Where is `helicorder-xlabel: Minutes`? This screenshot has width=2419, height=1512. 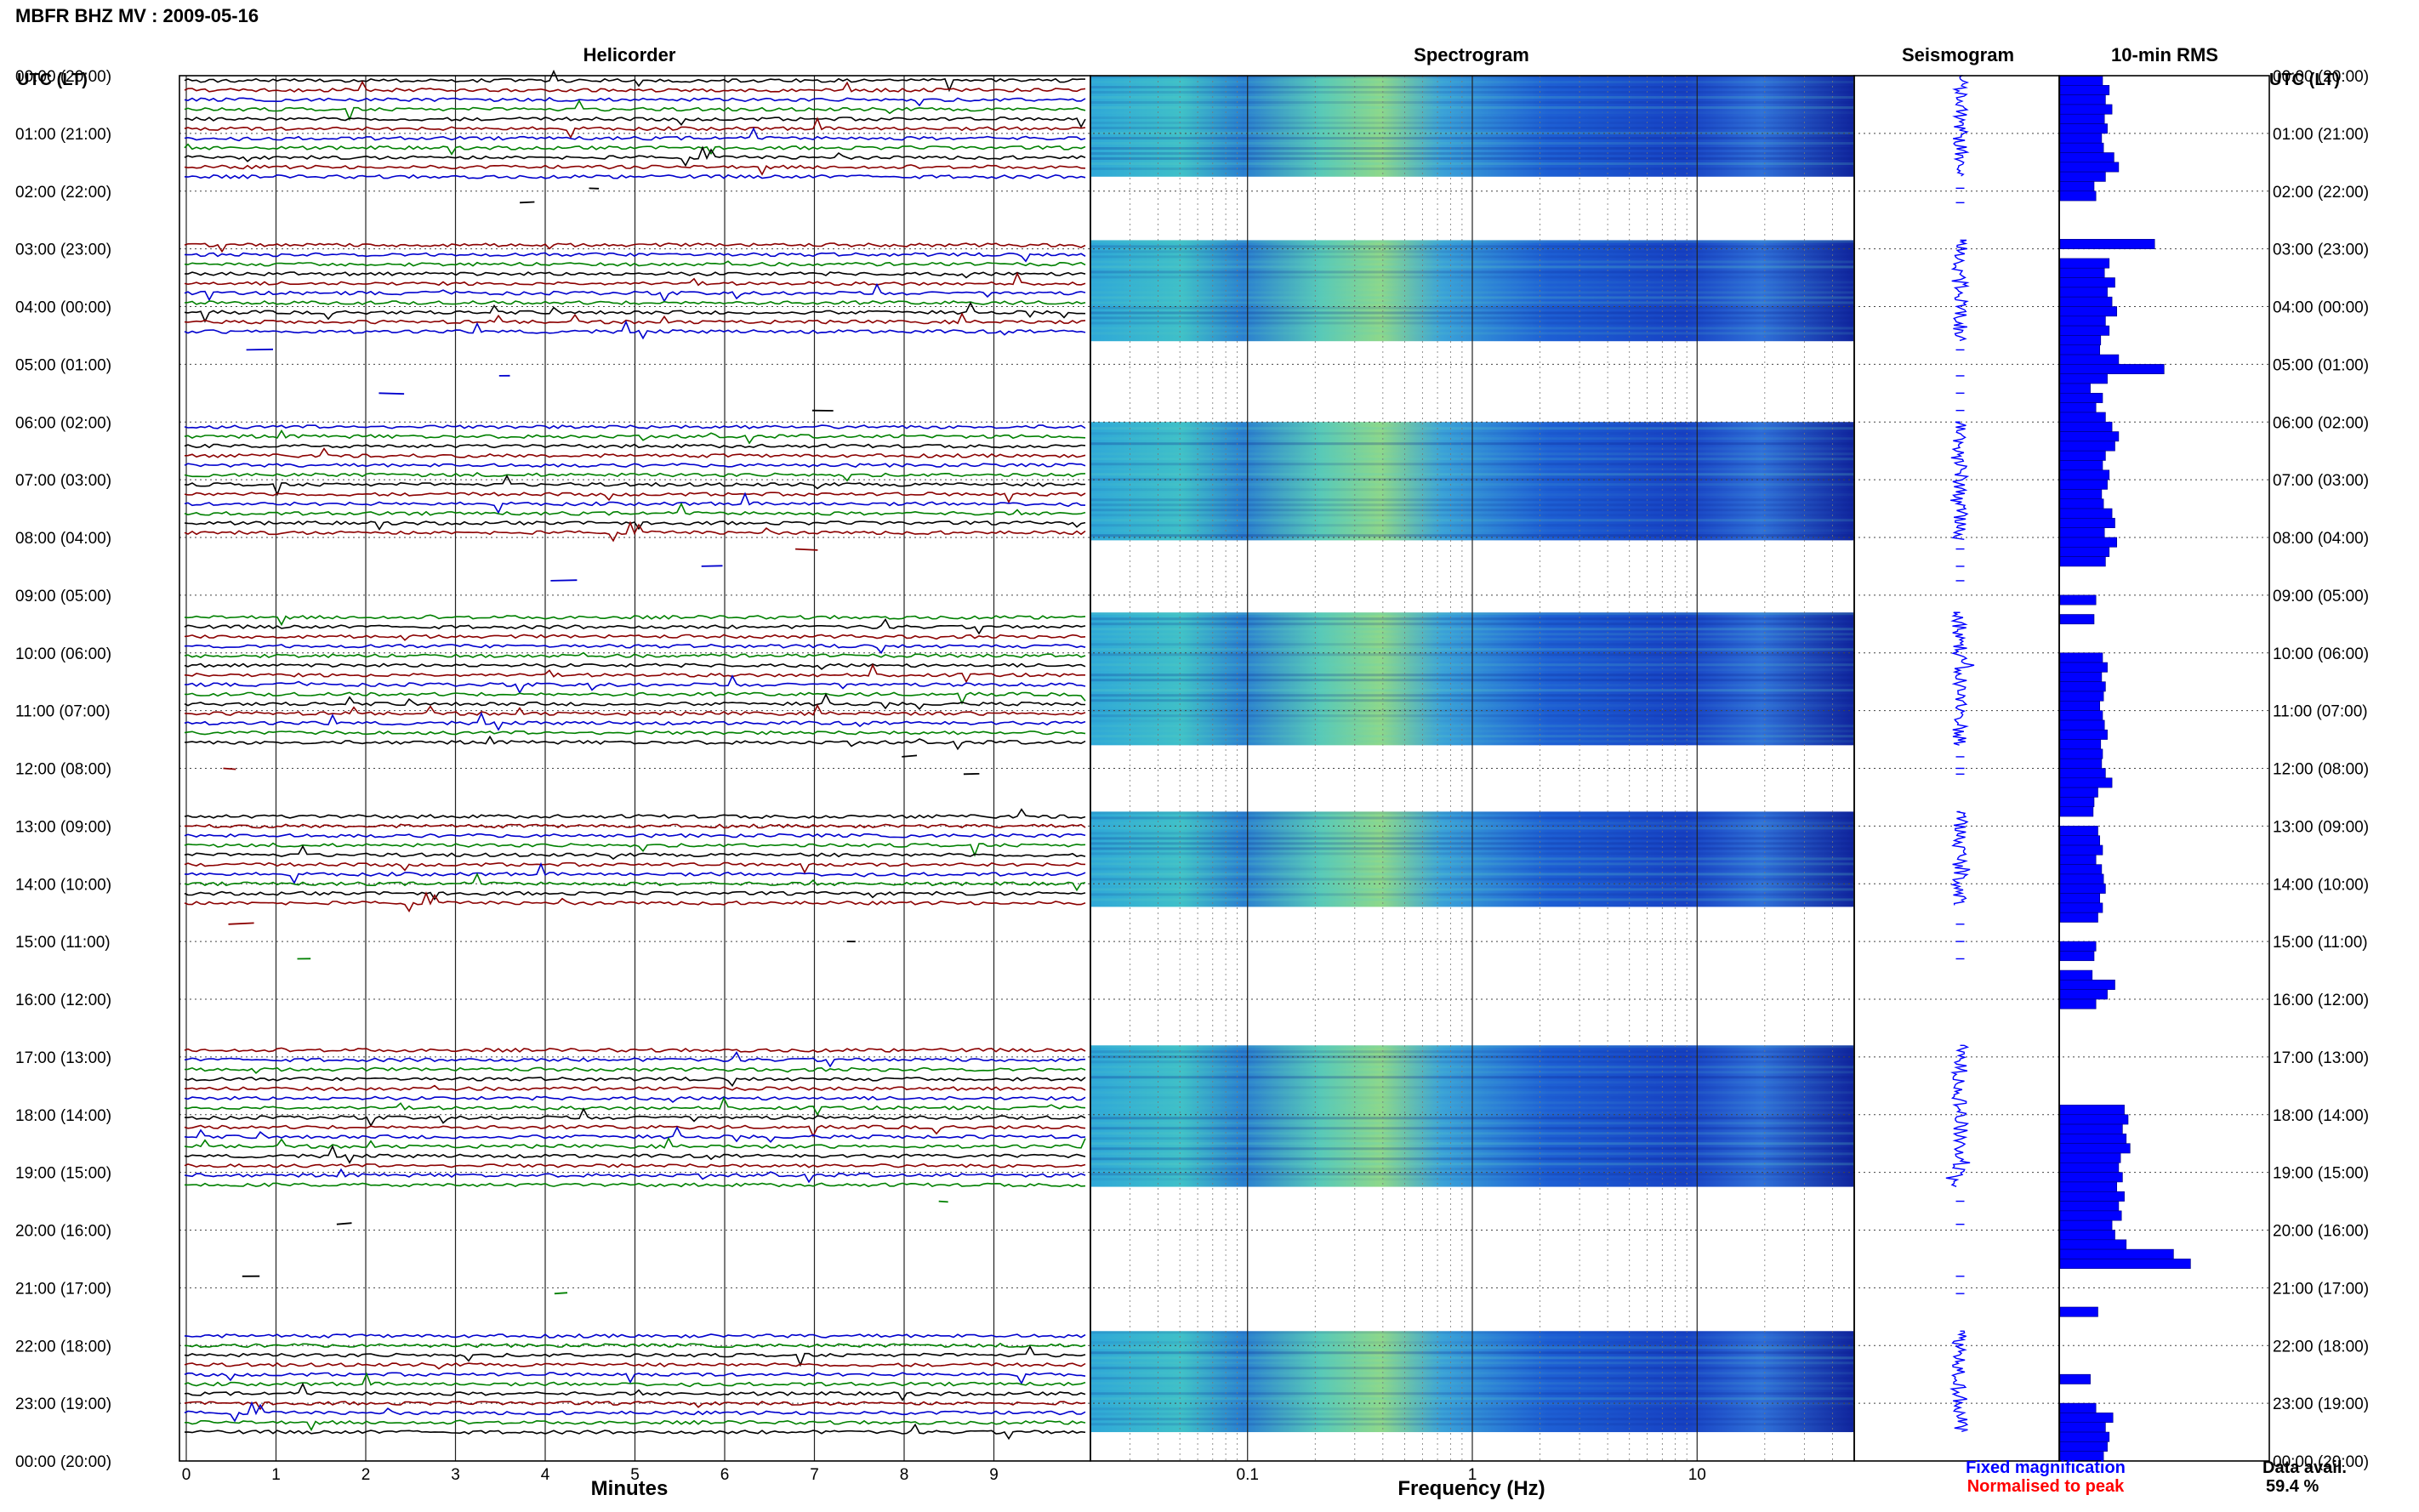
helicorder-xlabel: Minutes is located at coordinates (630, 1488).